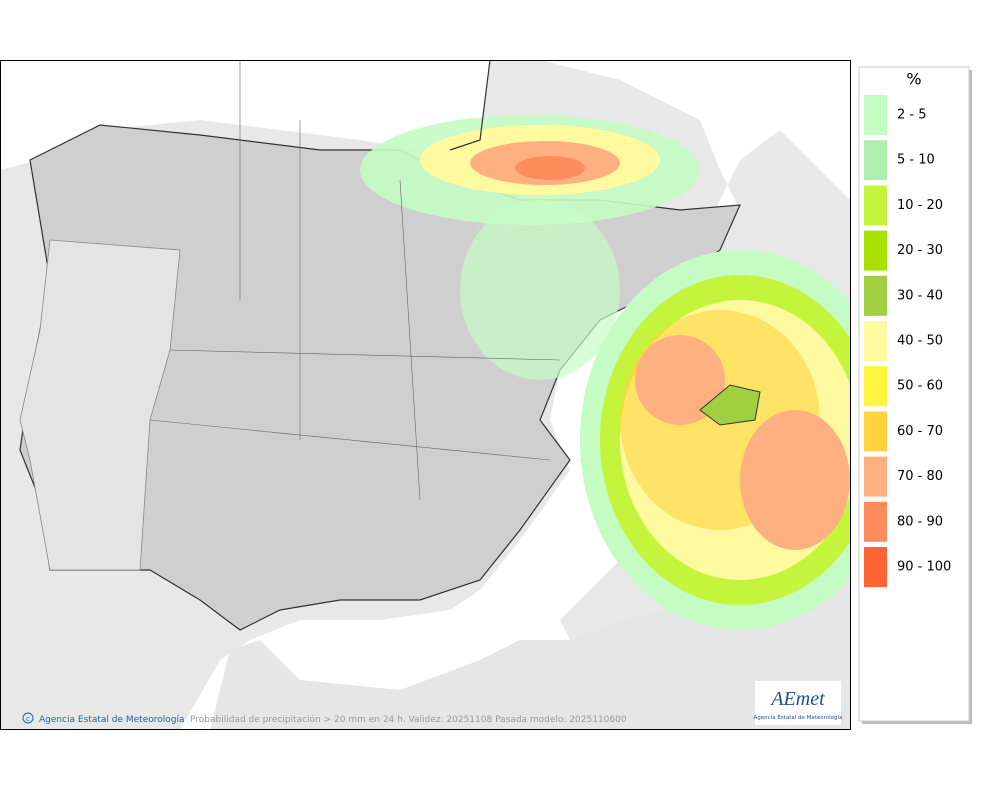  What do you see at coordinates (797, 699) in the screenshot?
I see `logo: AEmet` at bounding box center [797, 699].